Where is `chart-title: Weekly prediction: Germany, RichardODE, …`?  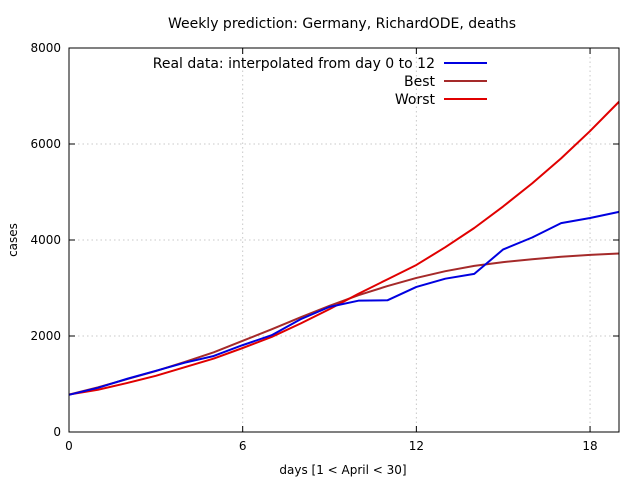
chart-title: Weekly prediction: Germany, RichardODE, … is located at coordinates (342, 24).